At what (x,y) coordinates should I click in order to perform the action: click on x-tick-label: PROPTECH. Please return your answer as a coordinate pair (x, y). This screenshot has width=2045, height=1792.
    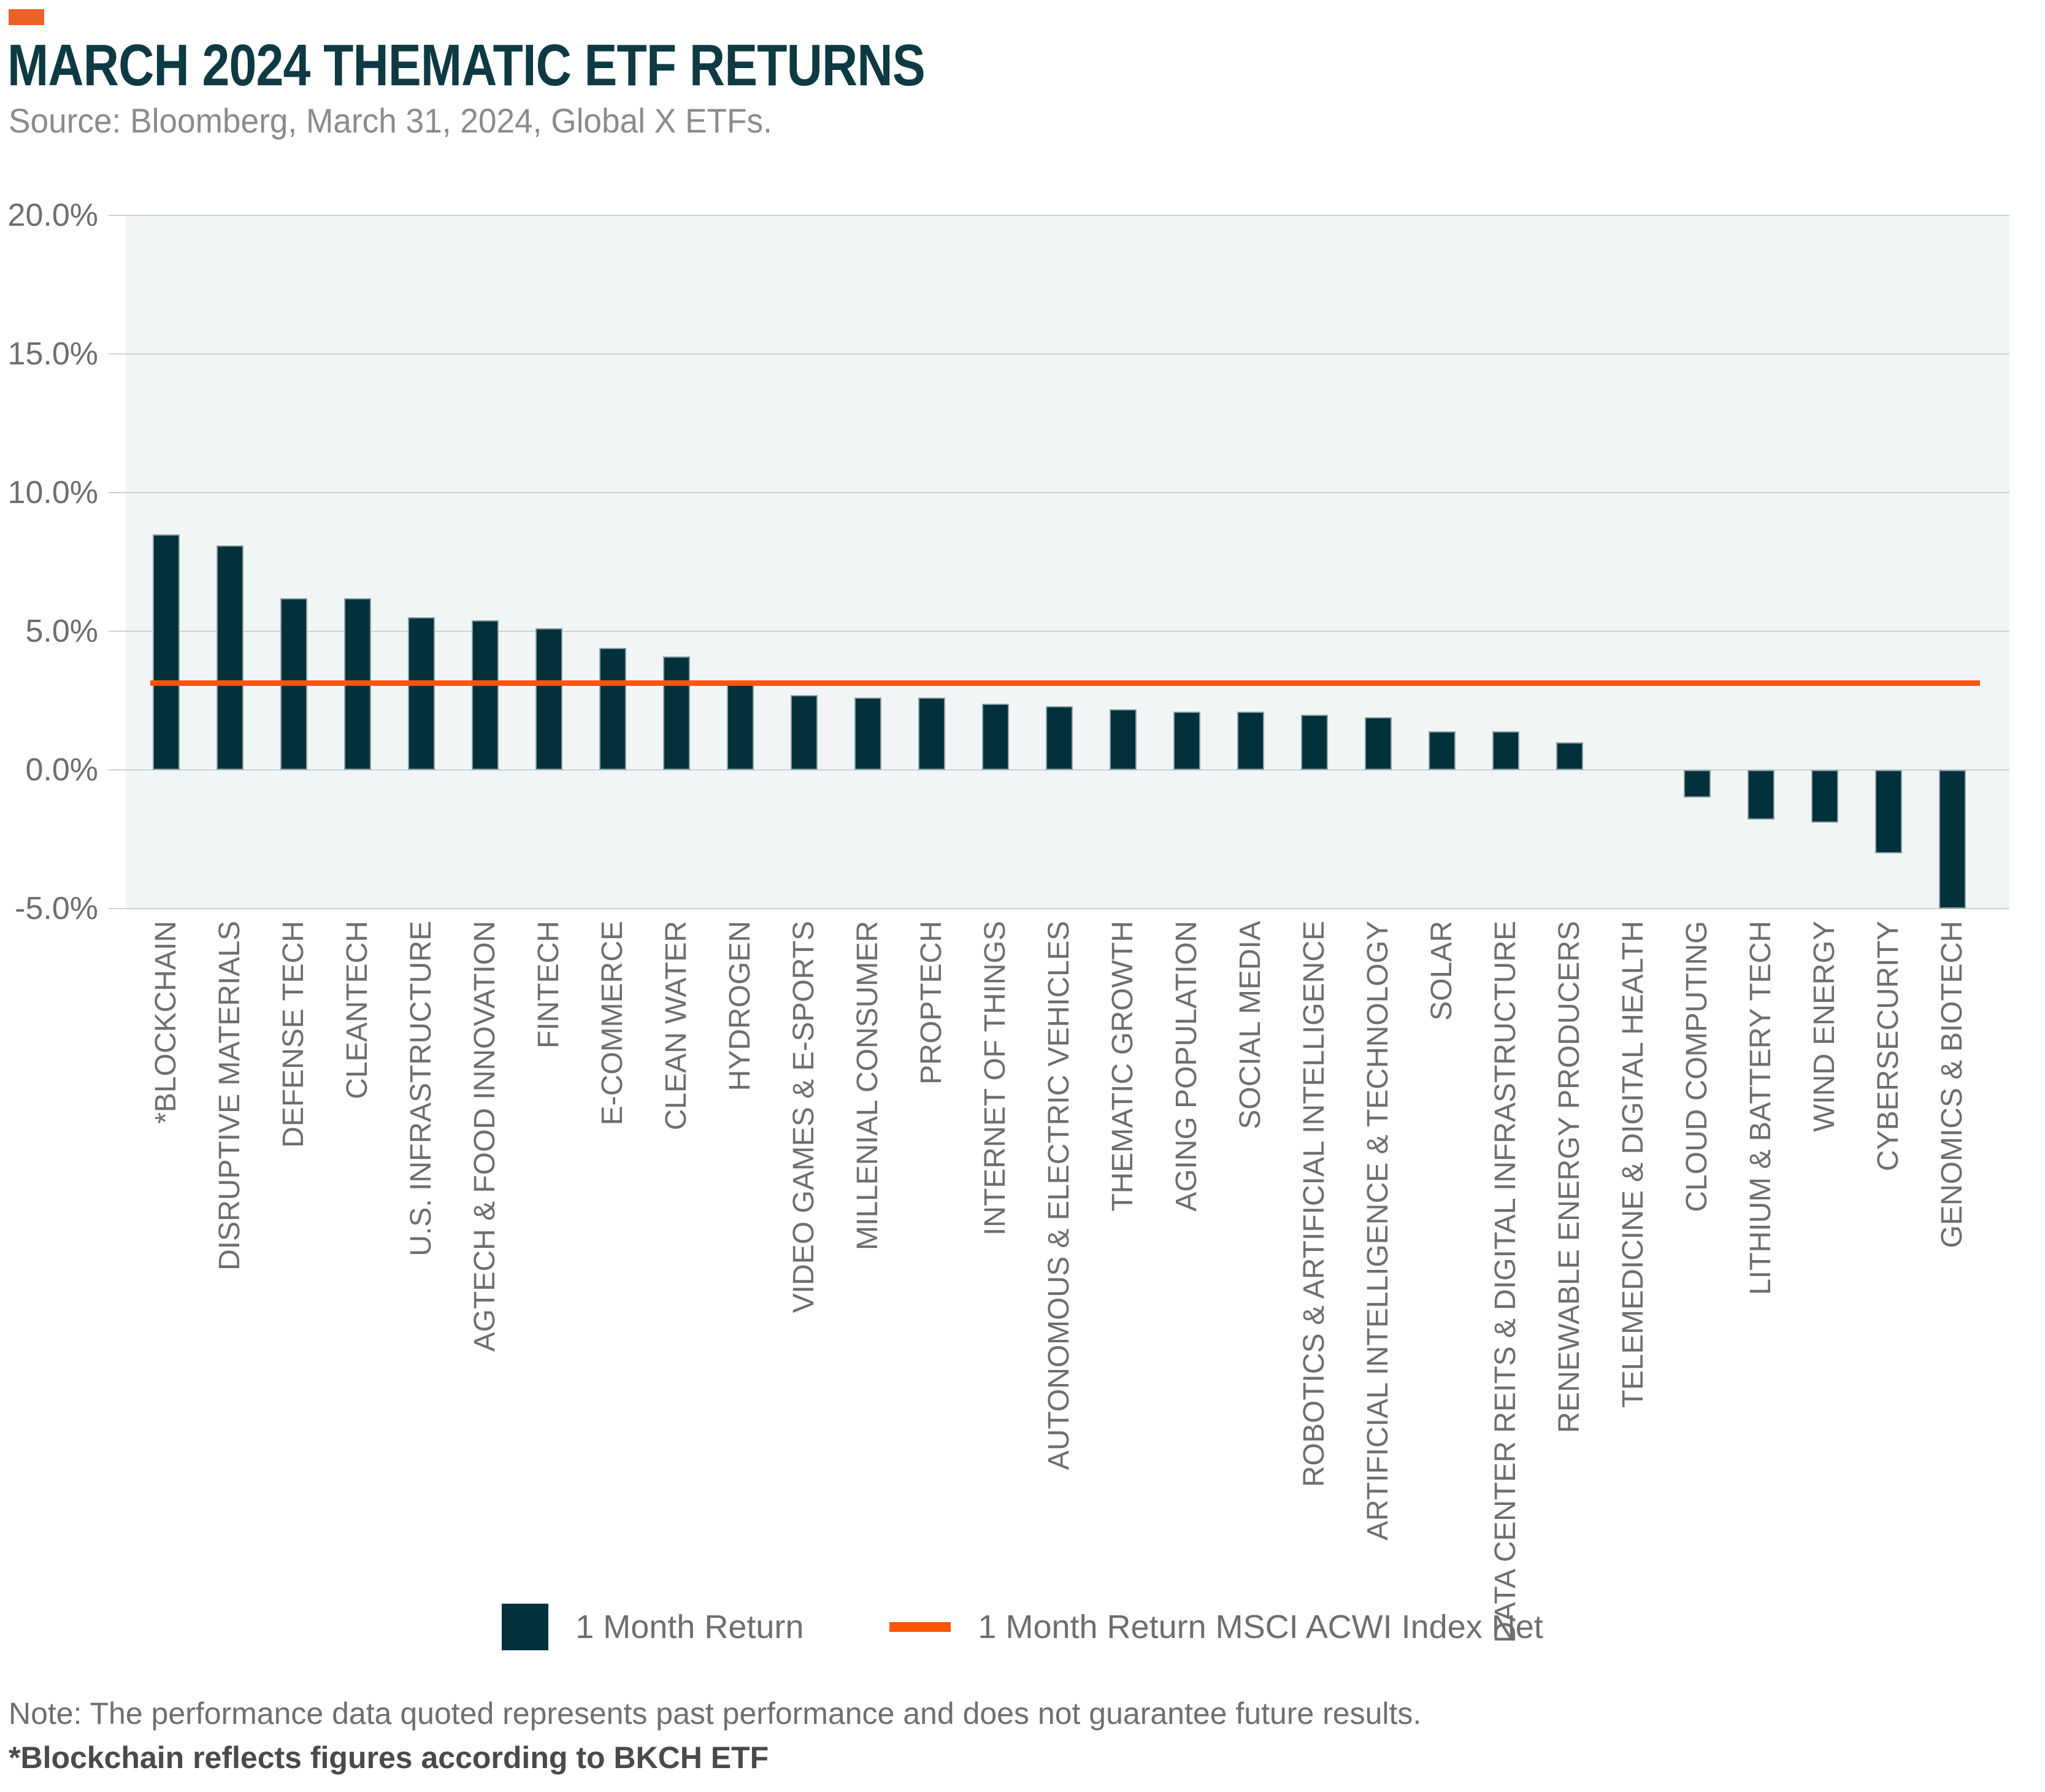
    Looking at the image, I should click on (931, 1003).